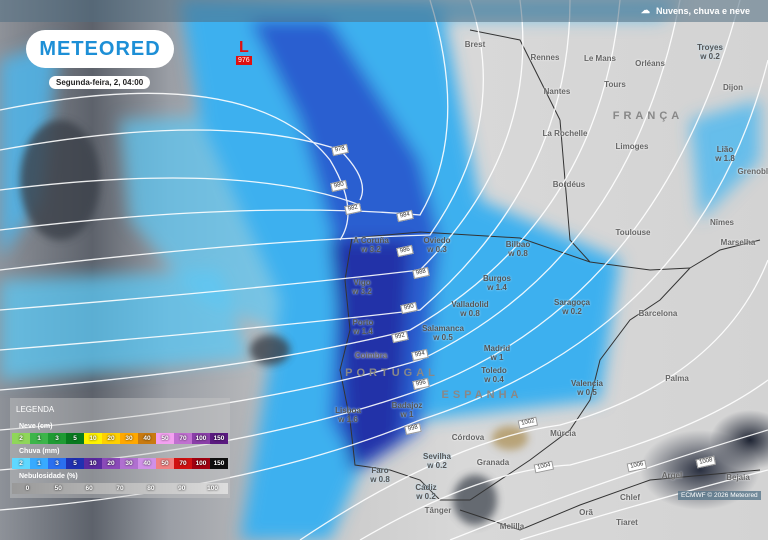 The height and width of the screenshot is (540, 768). What do you see at coordinates (165, 438) in the screenshot?
I see `snow-scale-step: 50` at bounding box center [165, 438].